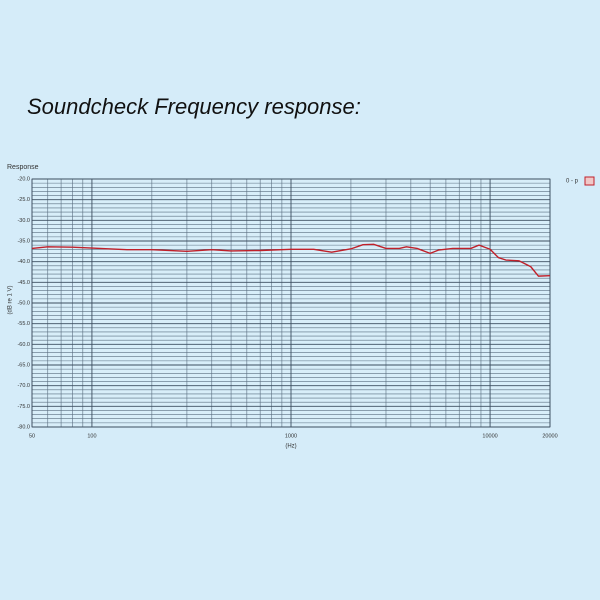  Describe the element at coordinates (290, 447) in the screenshot. I see `x-axis-label: (Hz)` at that location.